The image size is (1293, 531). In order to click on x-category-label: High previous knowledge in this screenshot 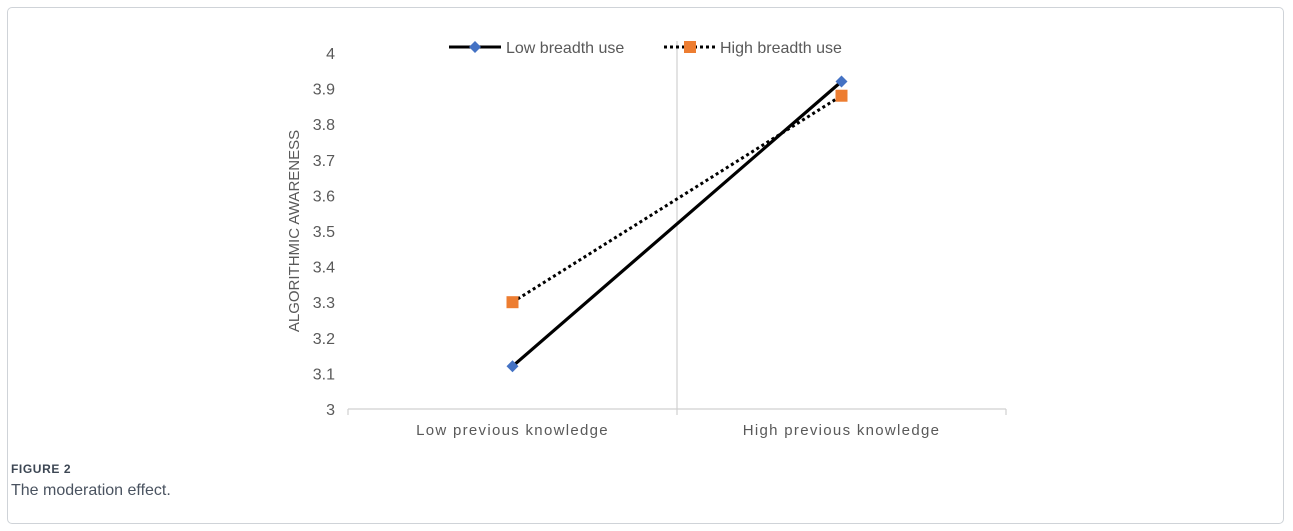, I will do `click(842, 430)`.